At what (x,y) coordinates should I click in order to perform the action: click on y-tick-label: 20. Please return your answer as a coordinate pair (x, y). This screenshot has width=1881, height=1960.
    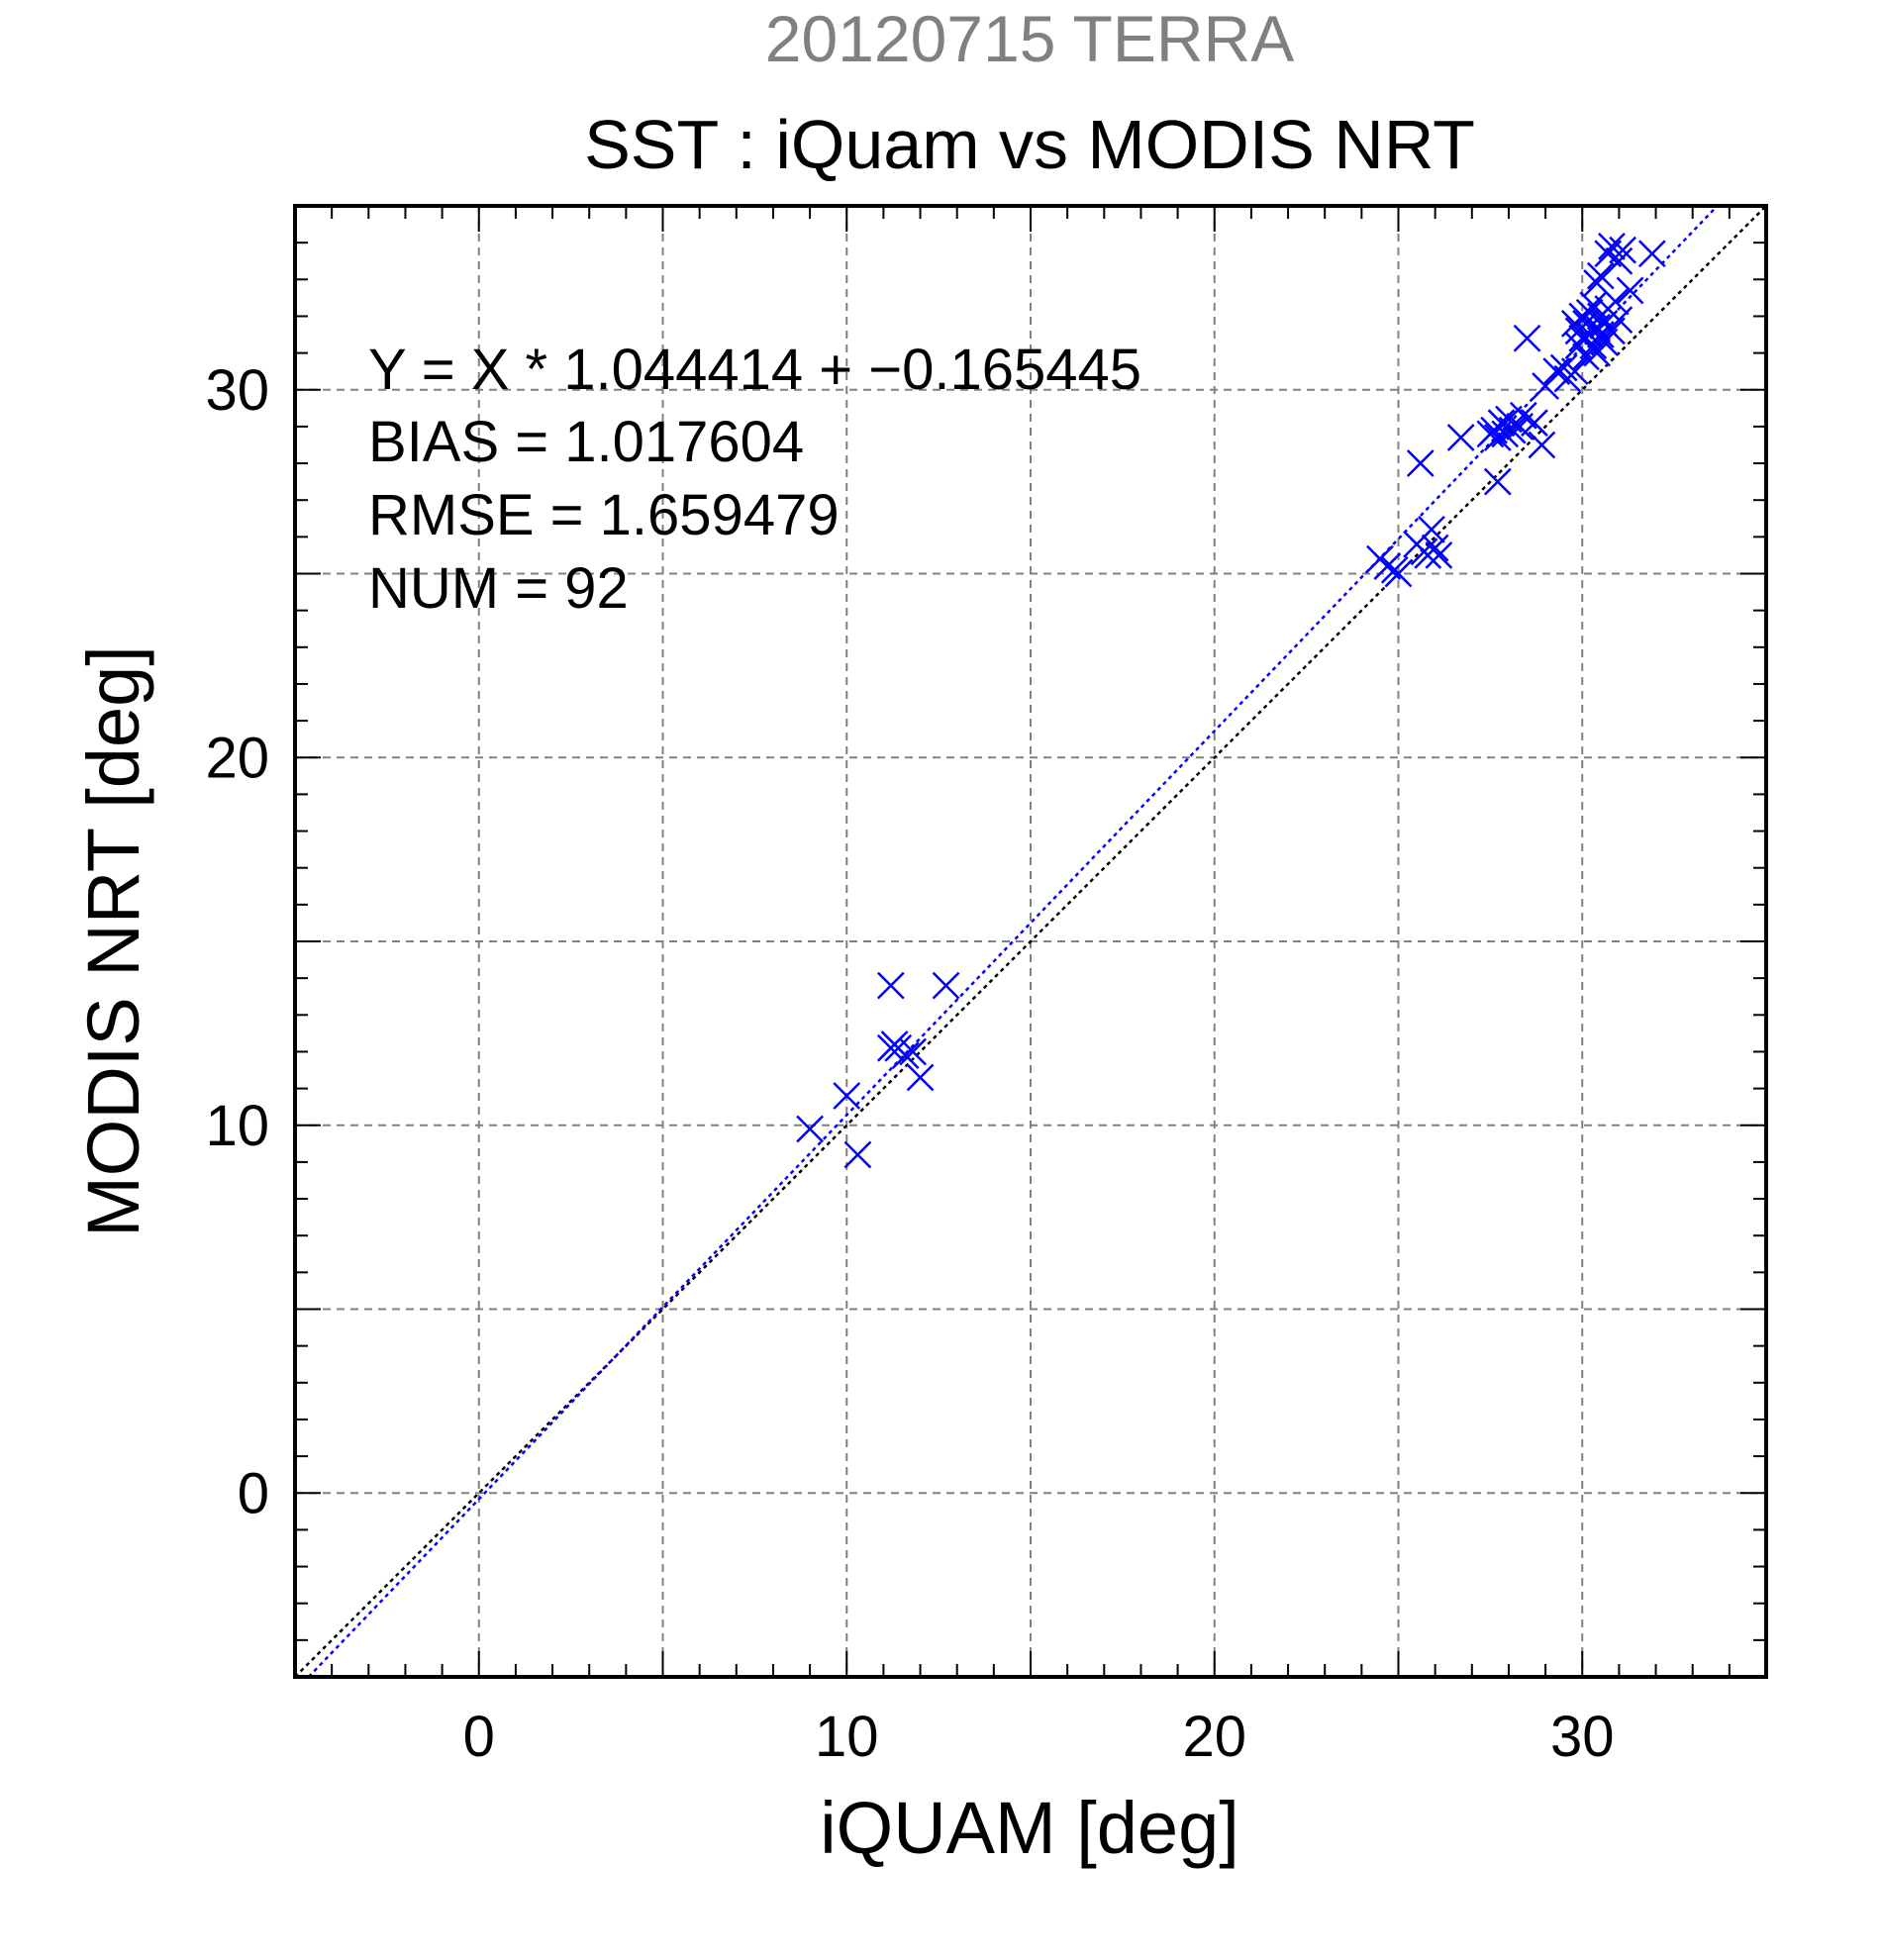
    Looking at the image, I should click on (237, 758).